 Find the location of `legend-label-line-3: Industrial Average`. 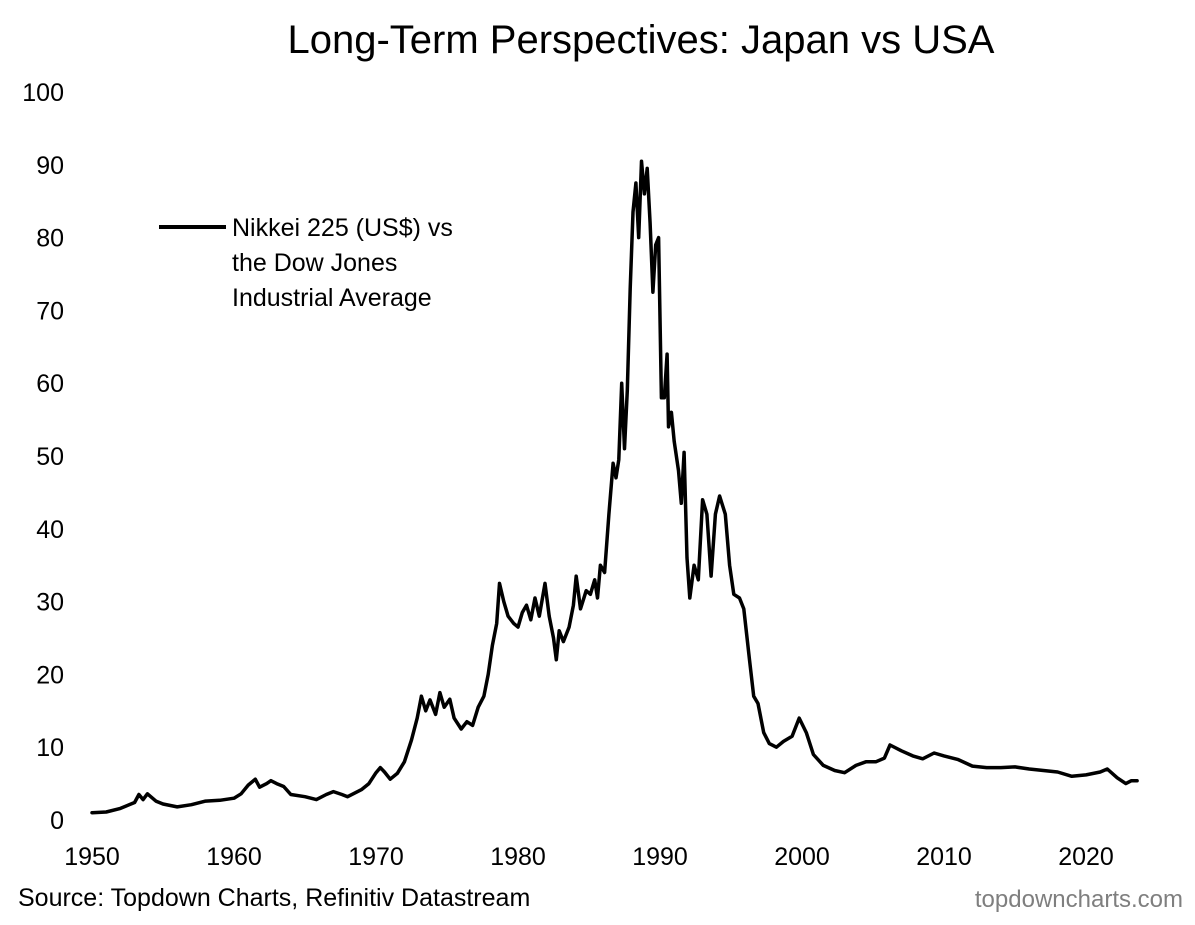

legend-label-line-3: Industrial Average is located at coordinates (332, 298).